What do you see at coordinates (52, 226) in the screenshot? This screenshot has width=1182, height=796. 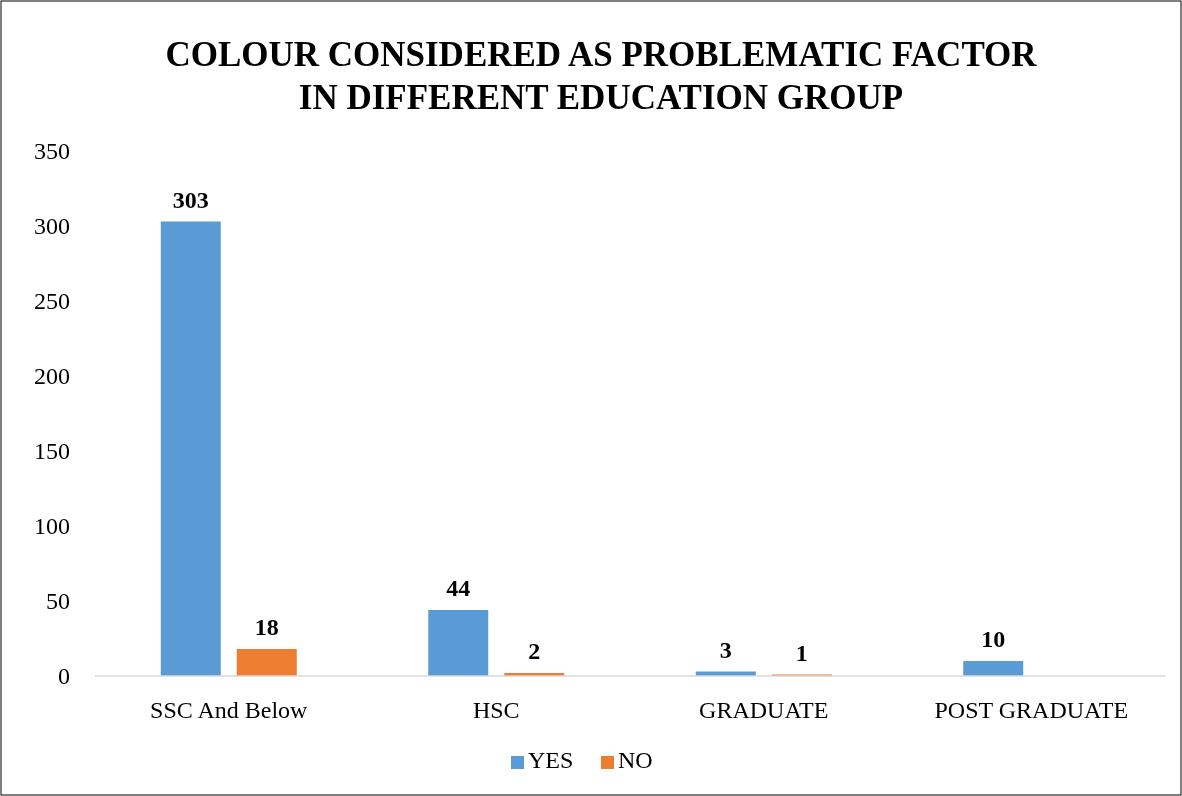 I see `y-tick-label: 300` at bounding box center [52, 226].